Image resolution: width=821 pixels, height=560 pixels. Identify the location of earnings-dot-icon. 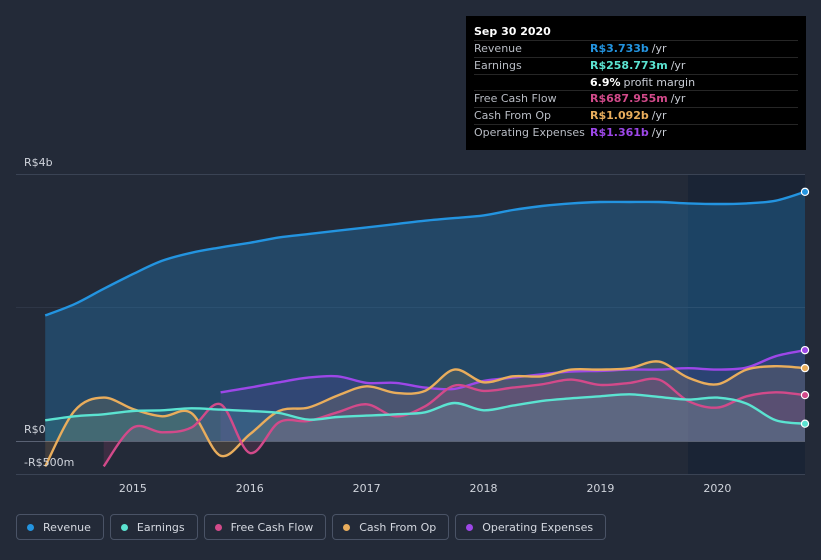
(124, 527).